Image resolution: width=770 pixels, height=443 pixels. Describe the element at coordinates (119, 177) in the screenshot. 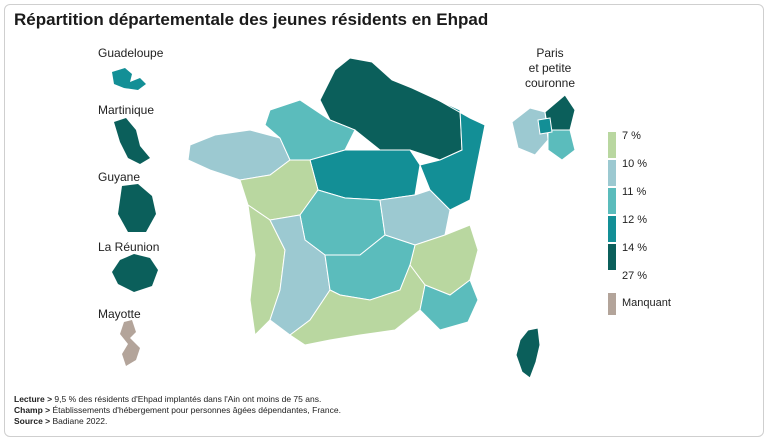

I see `label-guyane: Guyane` at that location.